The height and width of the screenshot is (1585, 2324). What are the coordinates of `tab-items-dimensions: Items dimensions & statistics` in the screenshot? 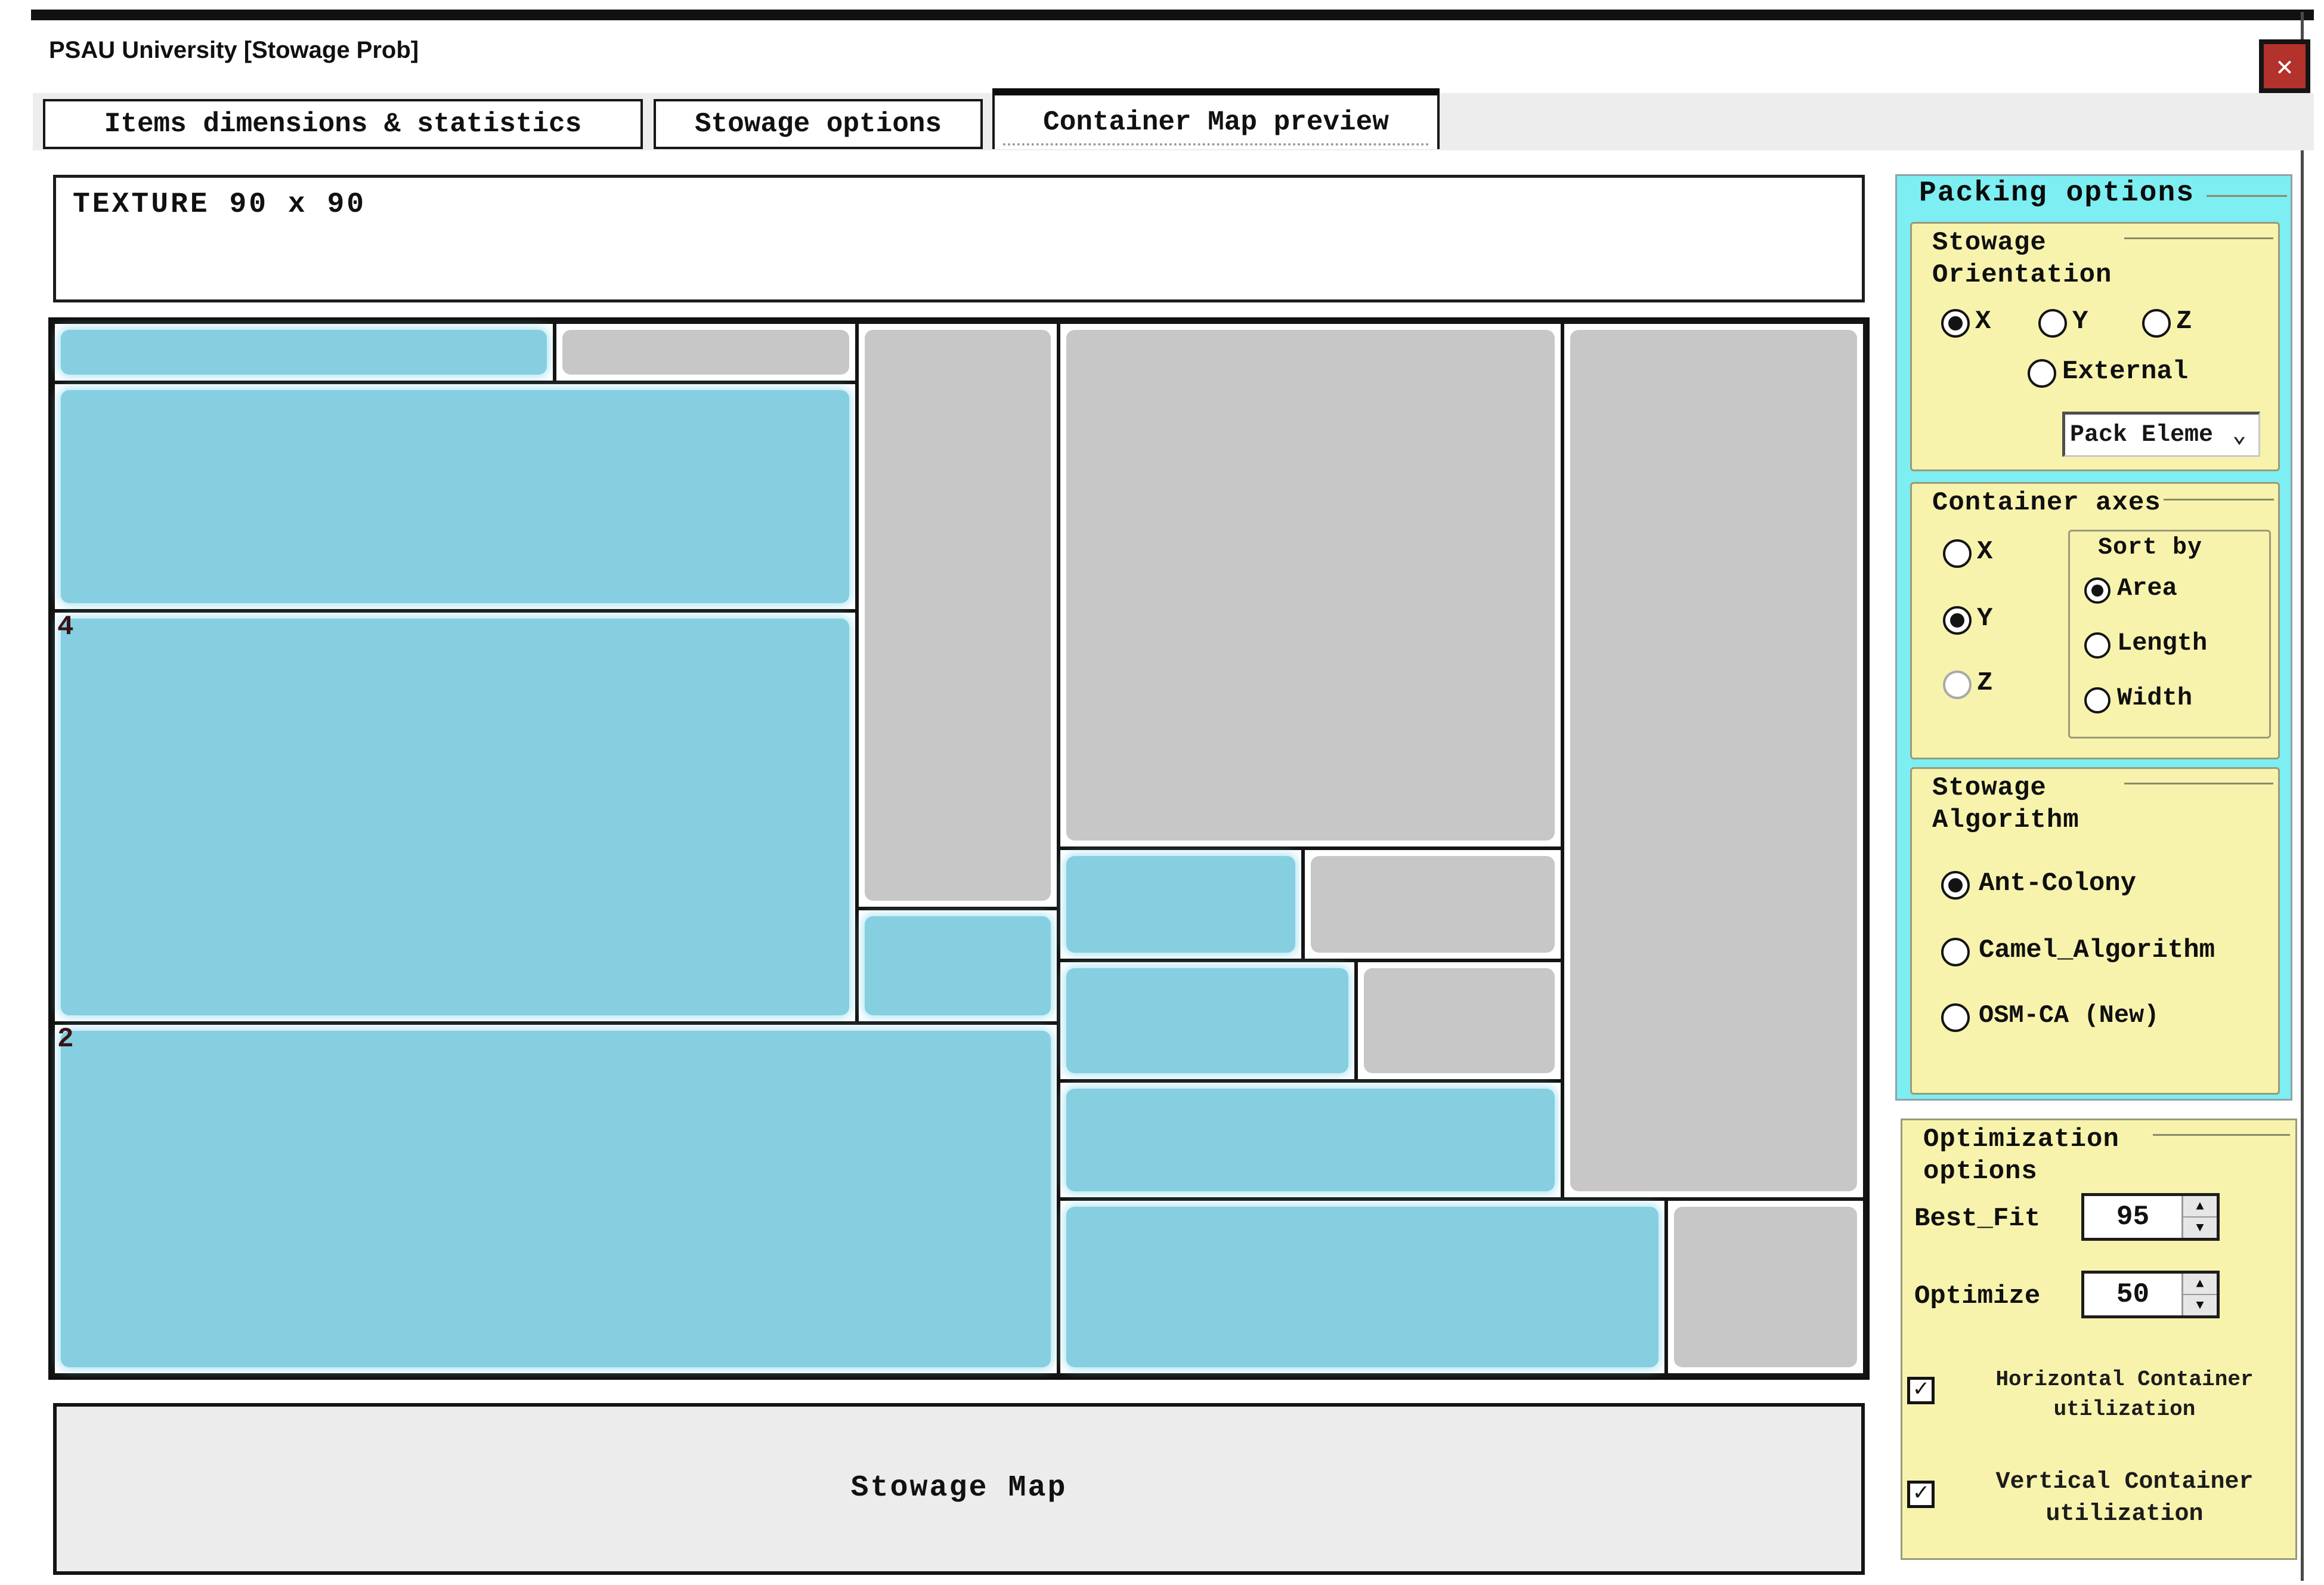 It's located at (343, 124).